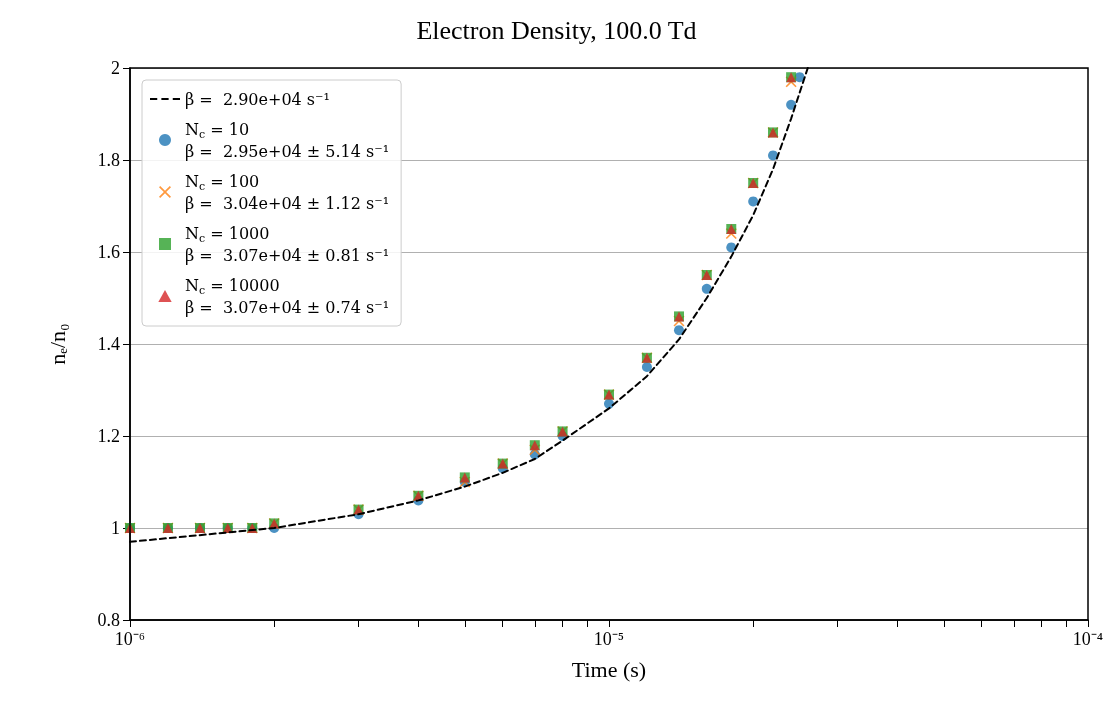 The image size is (1113, 727). Describe the element at coordinates (108, 436) in the screenshot. I see `y-tick-label: 1.2` at that location.